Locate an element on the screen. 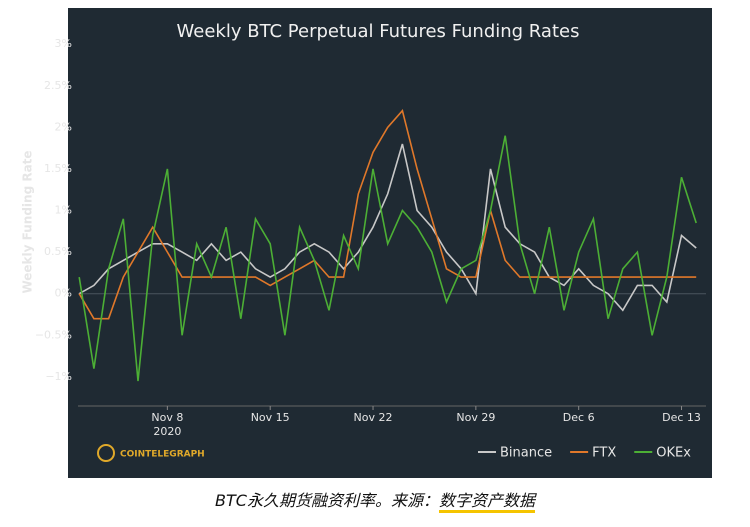  x-tick-label: Dec 13 is located at coordinates (681, 417).